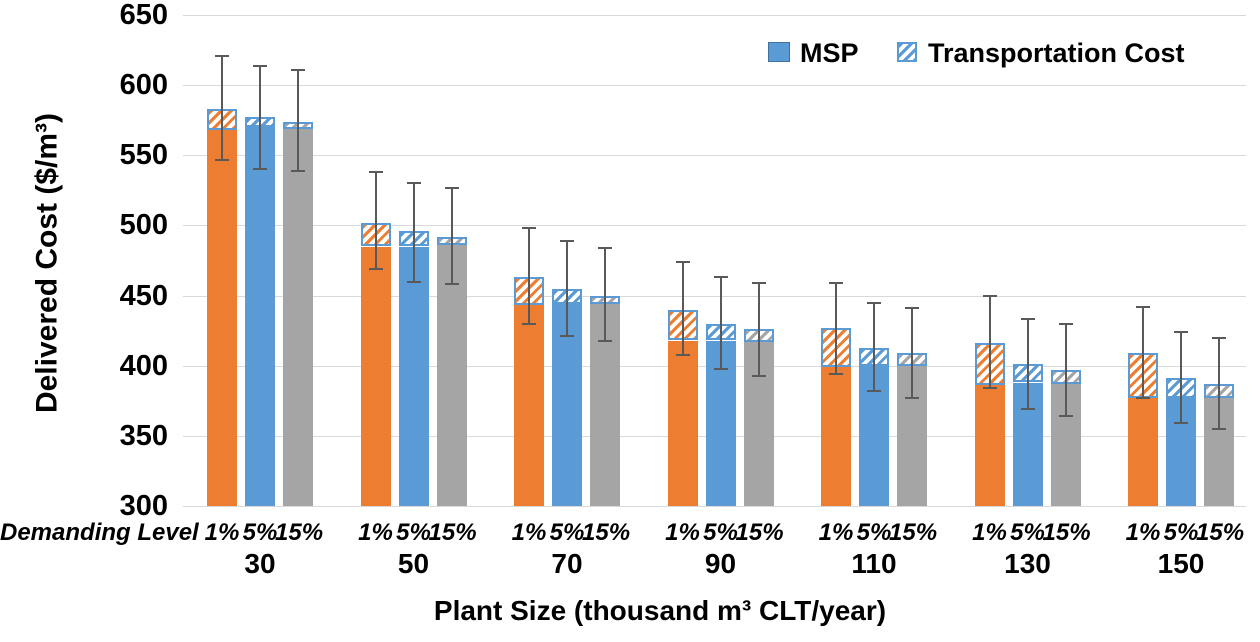  I want to click on demanding-level-label: Demanding Level, so click(99, 532).